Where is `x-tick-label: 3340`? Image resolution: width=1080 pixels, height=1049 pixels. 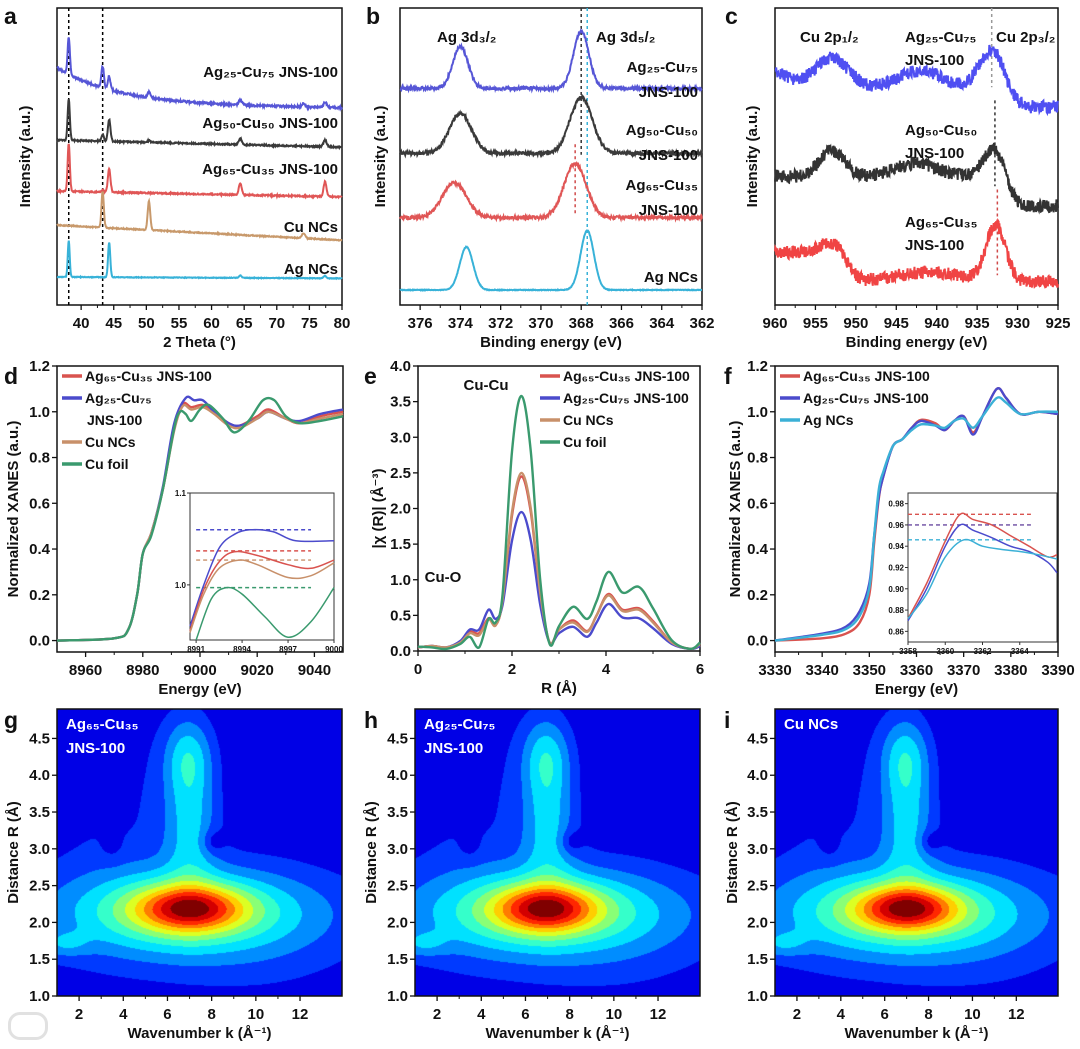 x-tick-label: 3340 is located at coordinates (821, 670).